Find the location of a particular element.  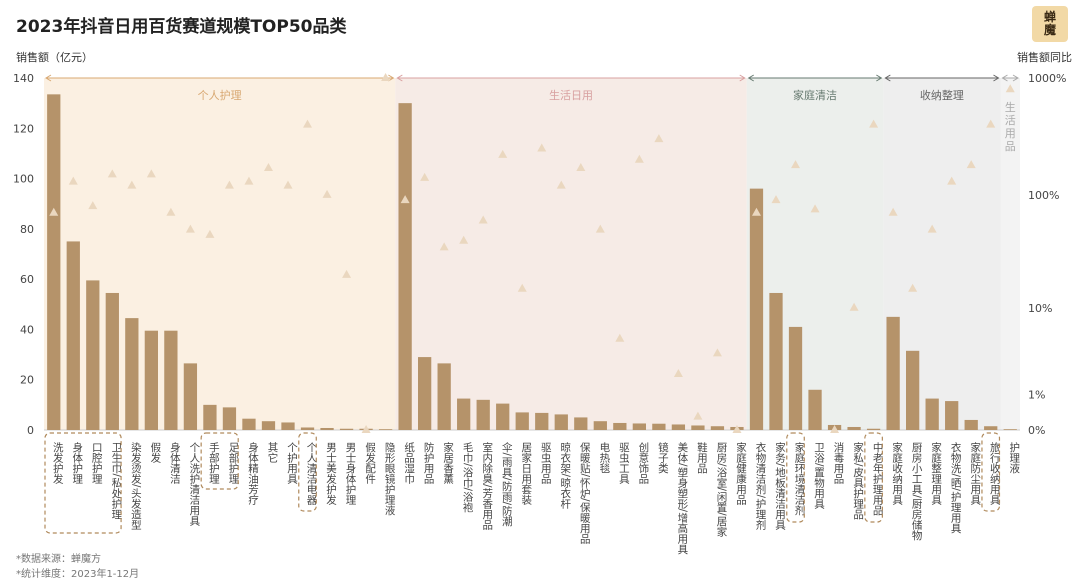

chart-title: 2023年抖音日用百货赛道规模TOP50品类 is located at coordinates (181, 27).